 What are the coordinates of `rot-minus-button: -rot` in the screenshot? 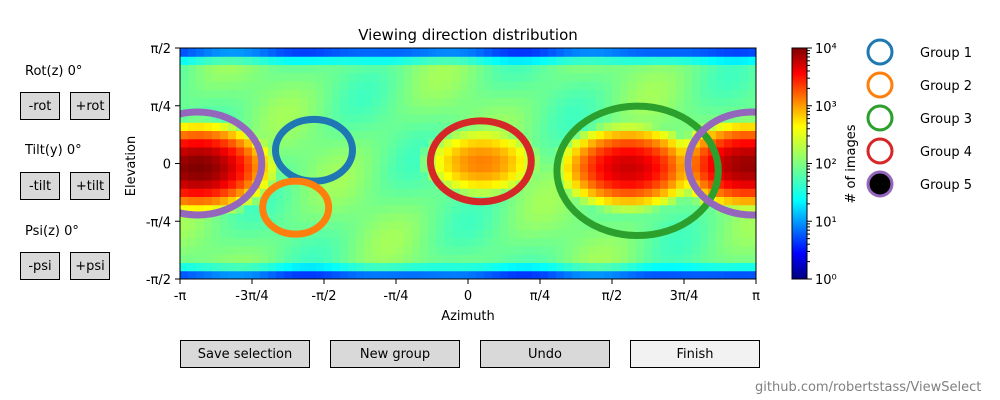 It's located at (40, 106).